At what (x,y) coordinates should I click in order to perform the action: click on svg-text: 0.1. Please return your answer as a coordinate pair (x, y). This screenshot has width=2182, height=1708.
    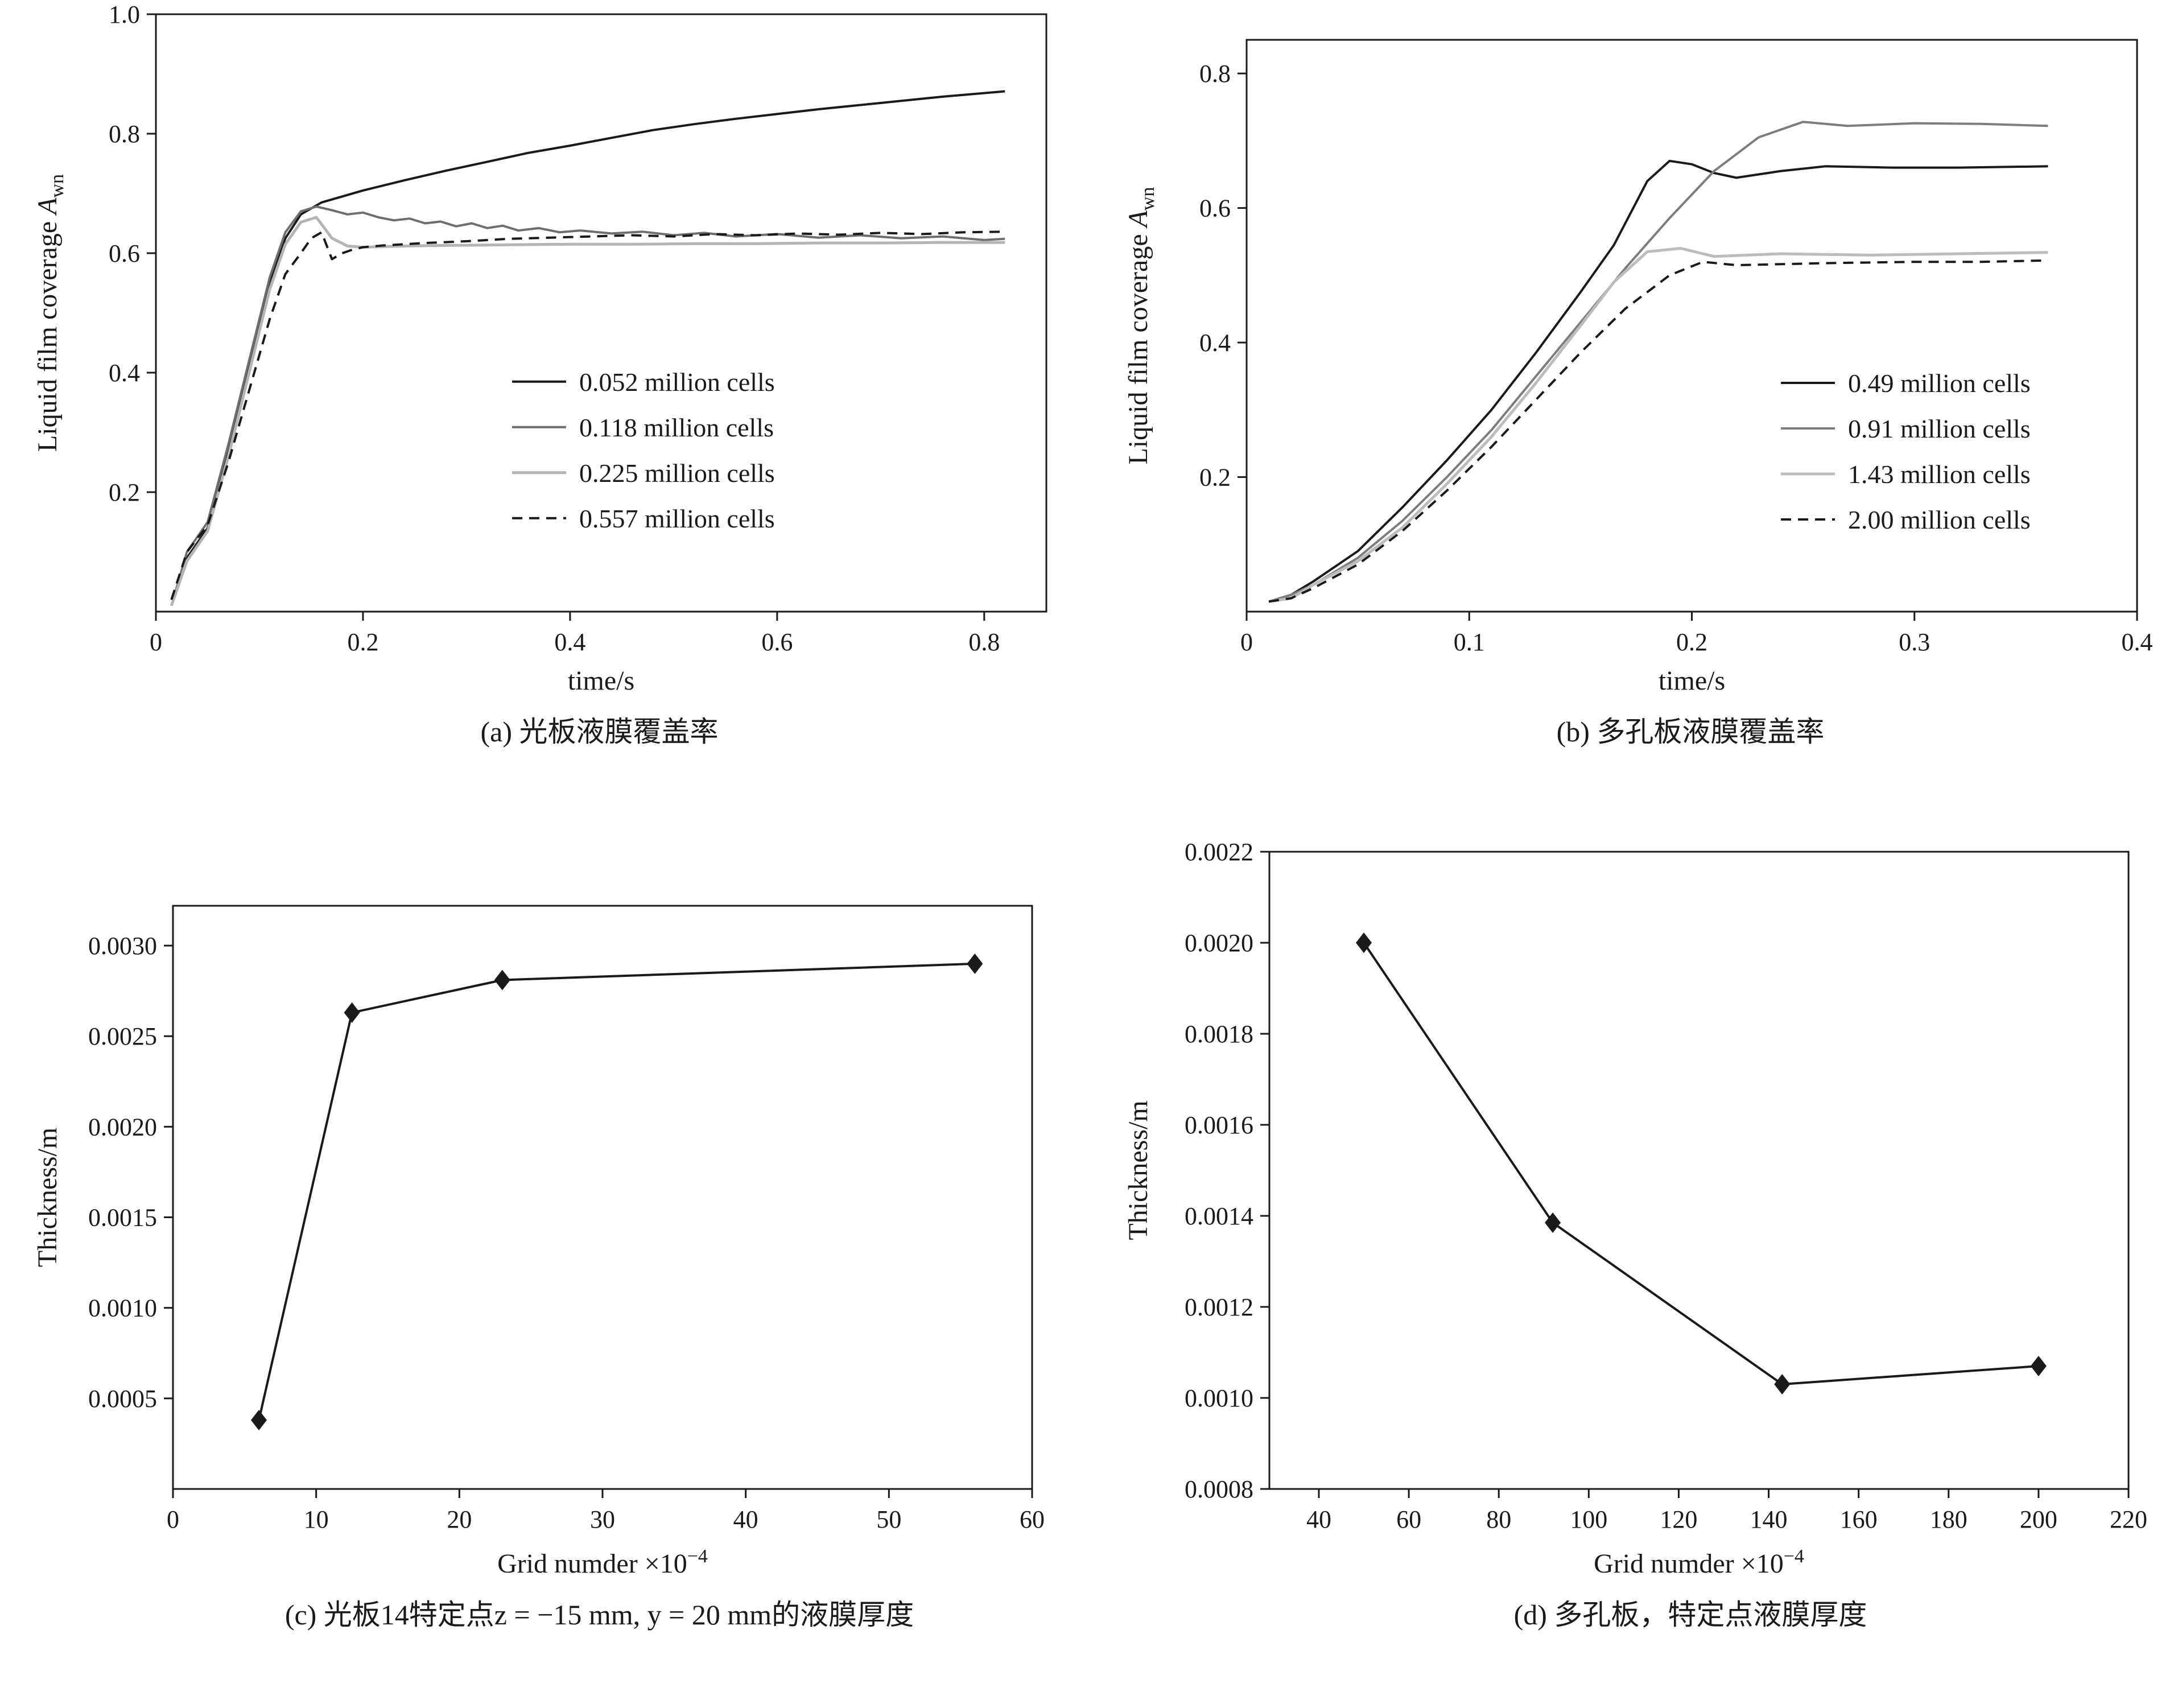
    Looking at the image, I should click on (1470, 642).